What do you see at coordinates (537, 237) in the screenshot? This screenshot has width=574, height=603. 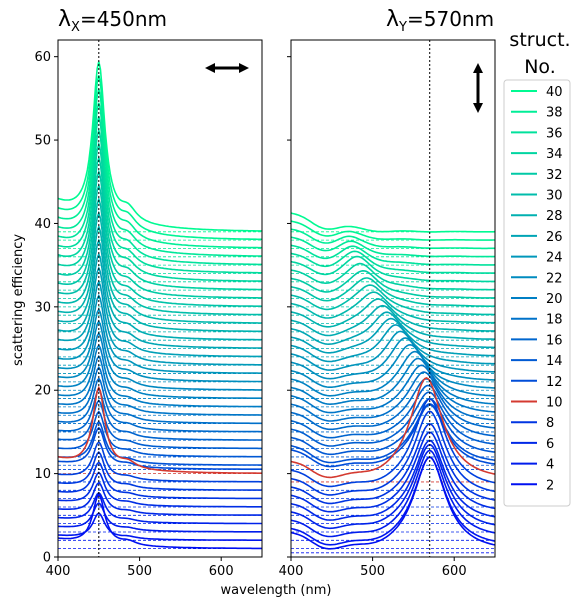 I see `legend-entry: 26` at bounding box center [537, 237].